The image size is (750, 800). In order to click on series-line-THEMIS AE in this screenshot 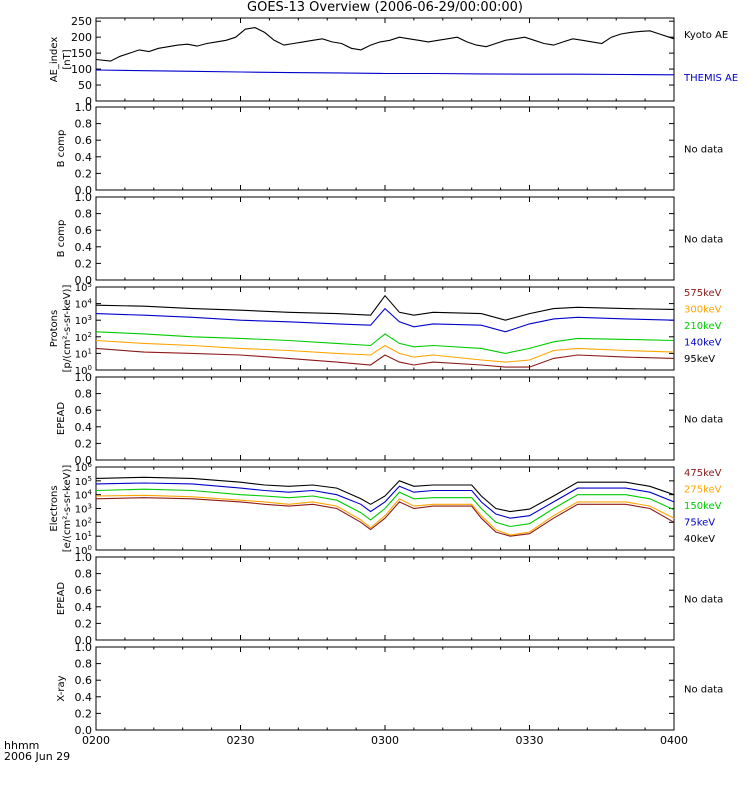, I will do `click(385, 72)`.